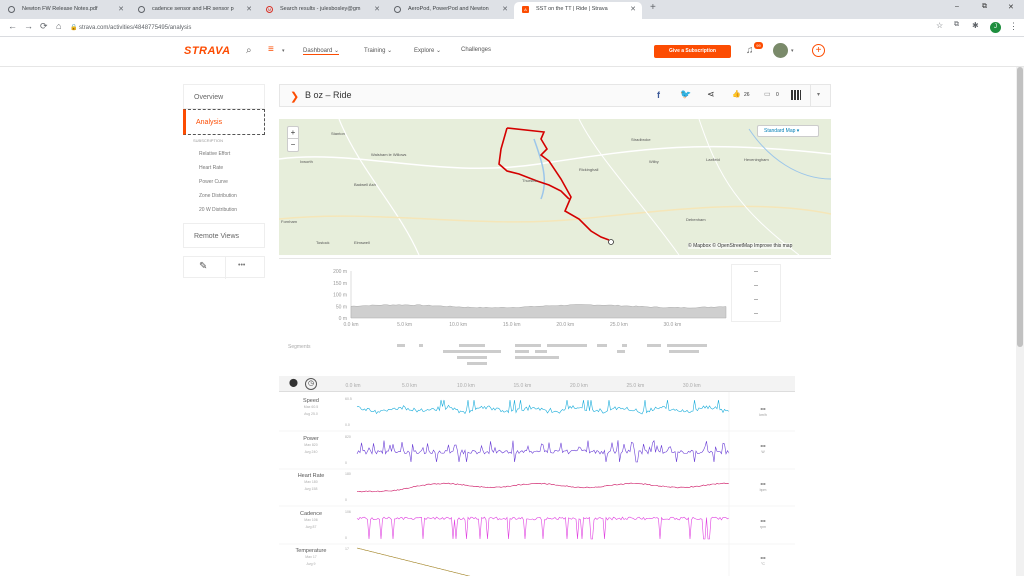 This screenshot has width=1024, height=576. What do you see at coordinates (211, 168) in the screenshot?
I see `sidebar-item-heart-rate: Heart Rate` at bounding box center [211, 168].